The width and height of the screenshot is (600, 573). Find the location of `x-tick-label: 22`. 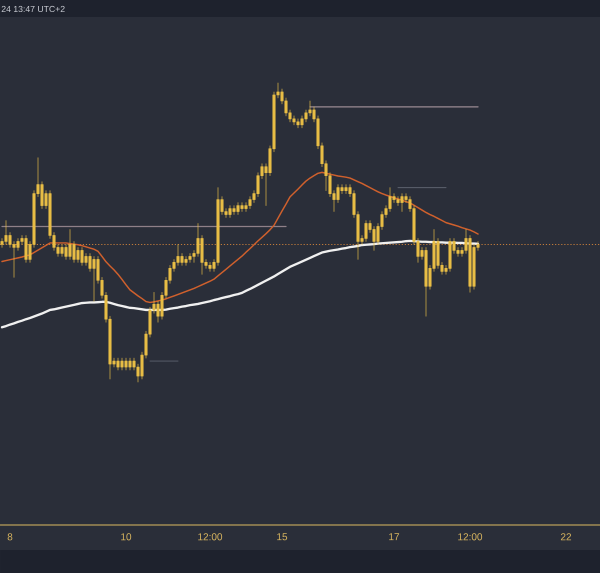

x-tick-label: 22 is located at coordinates (566, 536).